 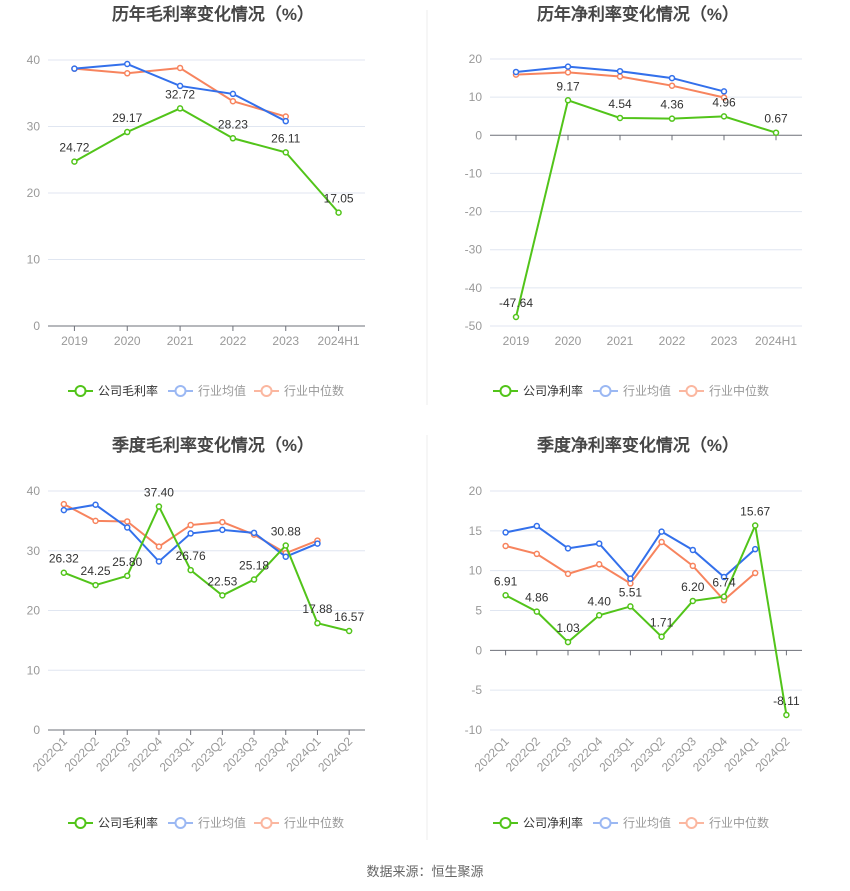 What do you see at coordinates (191, 556) in the screenshot?
I see `data-label: 26.76` at bounding box center [191, 556].